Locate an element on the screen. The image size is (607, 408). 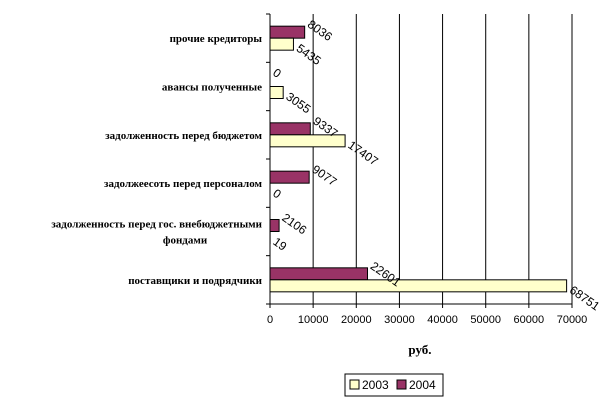
data-label-2004: 8036 is located at coordinates (320, 30).